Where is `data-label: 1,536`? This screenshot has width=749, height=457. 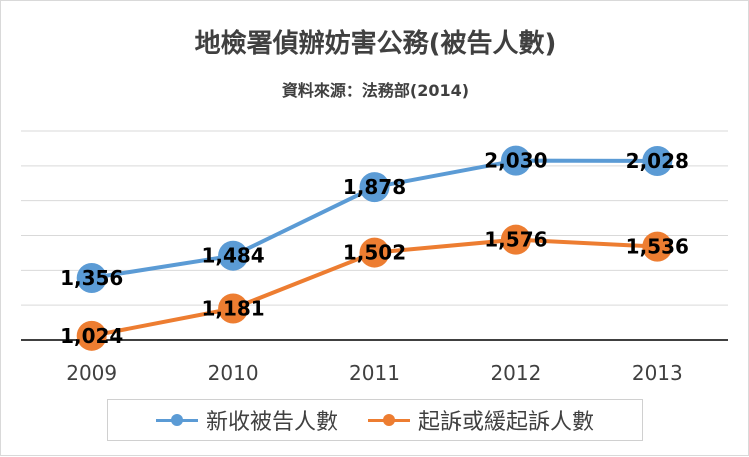
data-label: 1,536 is located at coordinates (657, 247).